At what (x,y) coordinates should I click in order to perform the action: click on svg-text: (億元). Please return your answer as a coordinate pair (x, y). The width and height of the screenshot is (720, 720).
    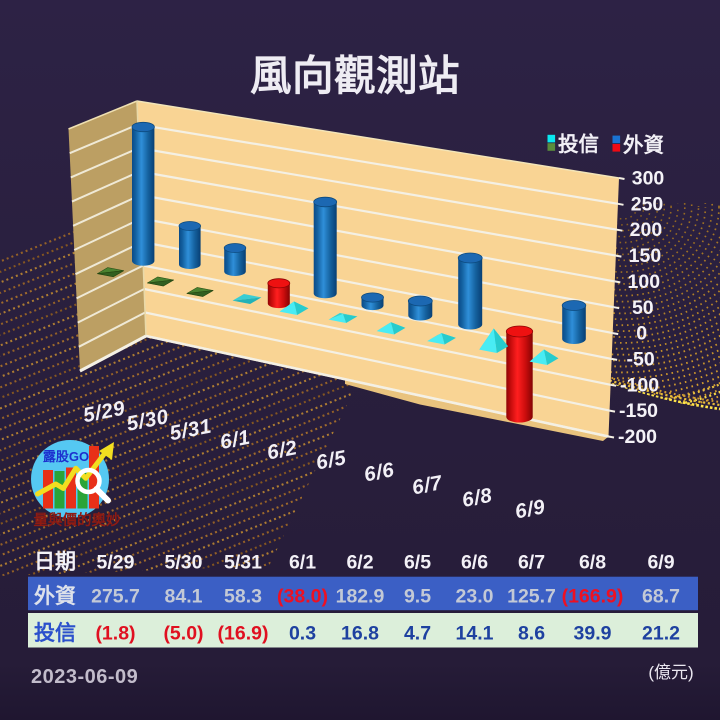
    Looking at the image, I should click on (670, 672).